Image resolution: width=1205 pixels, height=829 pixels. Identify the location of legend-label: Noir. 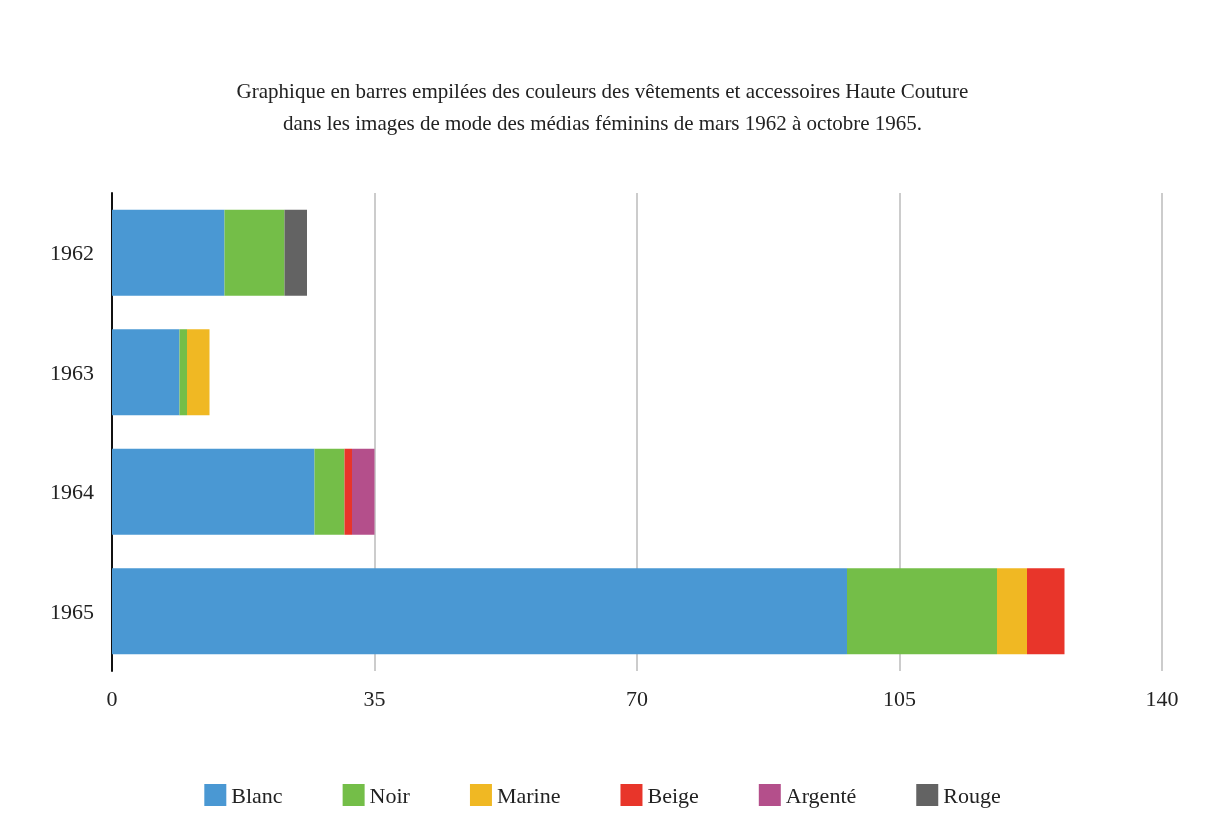
(390, 795).